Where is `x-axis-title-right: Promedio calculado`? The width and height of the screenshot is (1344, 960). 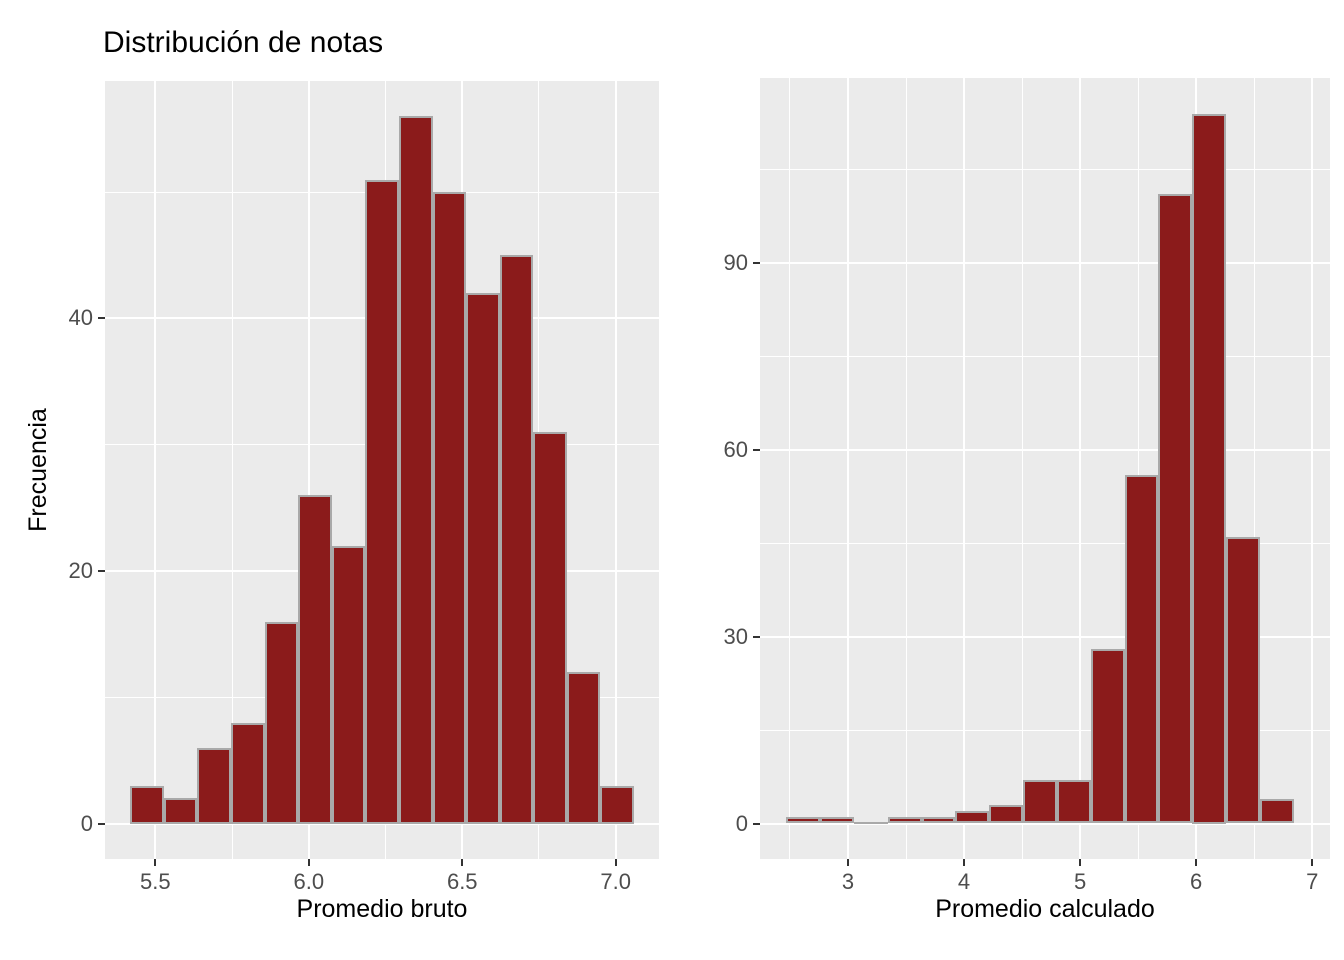
x-axis-title-right: Promedio calculado is located at coordinates (1045, 909).